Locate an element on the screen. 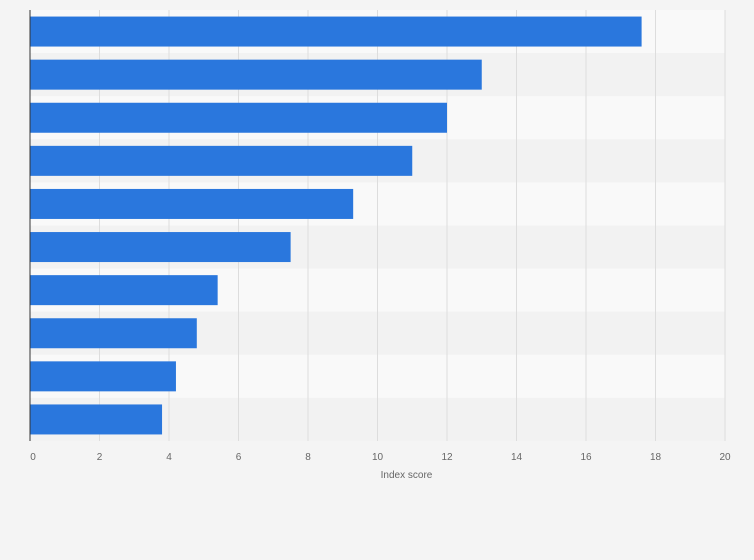  x-tick-label: 12 is located at coordinates (447, 457).